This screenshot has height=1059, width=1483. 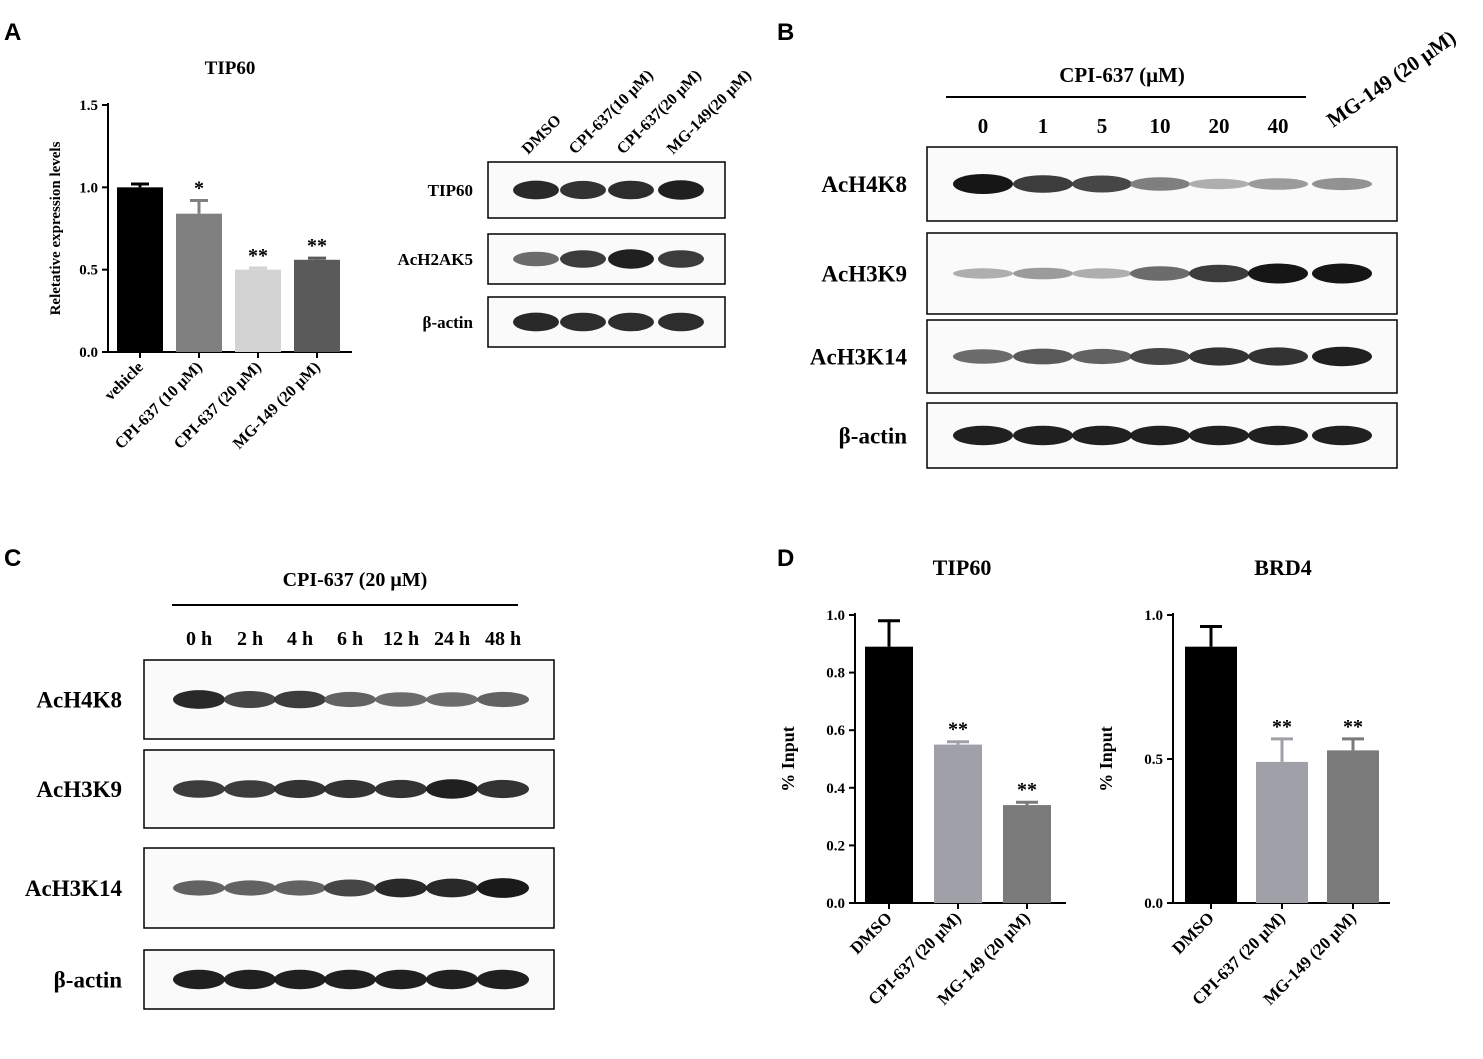 What do you see at coordinates (785, 32) in the screenshot?
I see `panel-label-b: B` at bounding box center [785, 32].